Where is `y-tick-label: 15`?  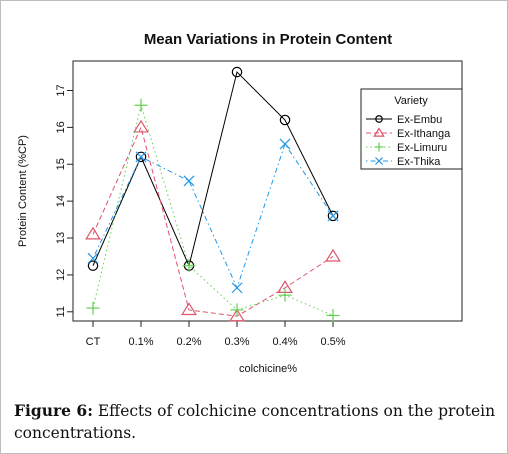
y-tick-label: 15 is located at coordinates (61, 164).